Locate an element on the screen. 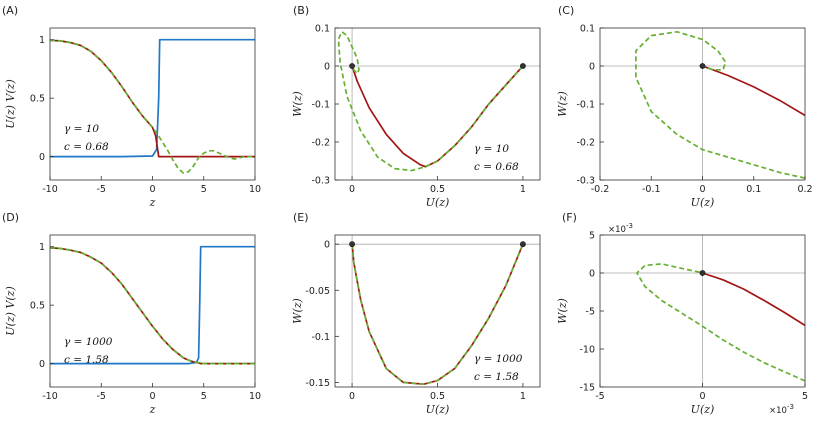  x-tick-label: 0.5 is located at coordinates (437, 189).